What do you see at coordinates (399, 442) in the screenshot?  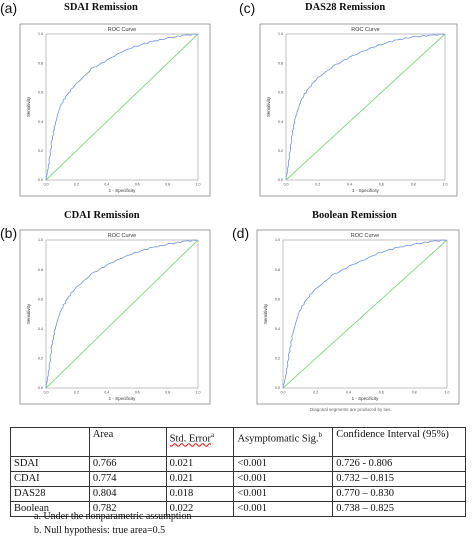 I see `header-ci: Confidence Interval (95%)` at bounding box center [399, 442].